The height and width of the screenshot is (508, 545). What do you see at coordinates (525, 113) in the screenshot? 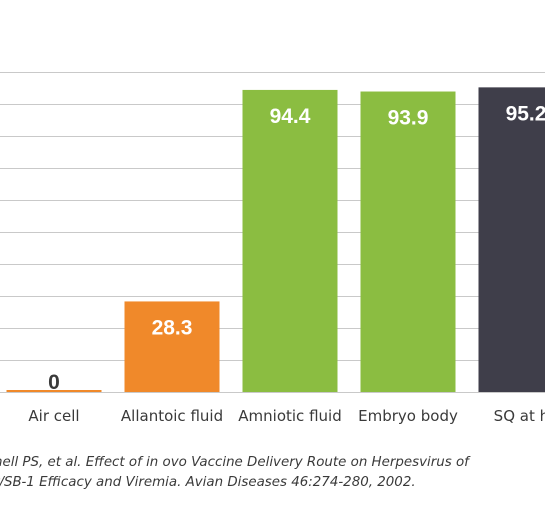
I see `data-label: 95.2` at bounding box center [525, 113].